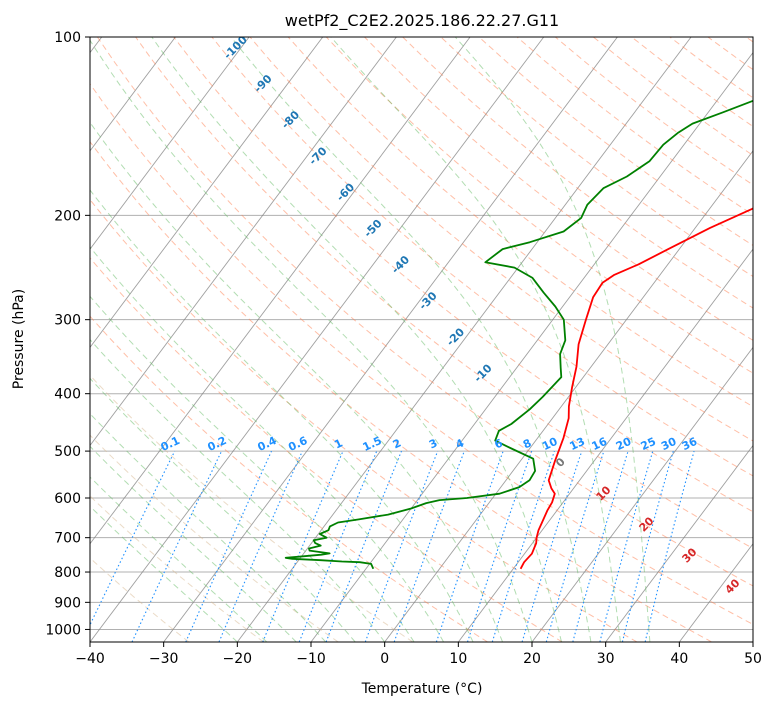  Describe the element at coordinates (624, 444) in the screenshot. I see `mixing-ratio-label: 20` at that location.